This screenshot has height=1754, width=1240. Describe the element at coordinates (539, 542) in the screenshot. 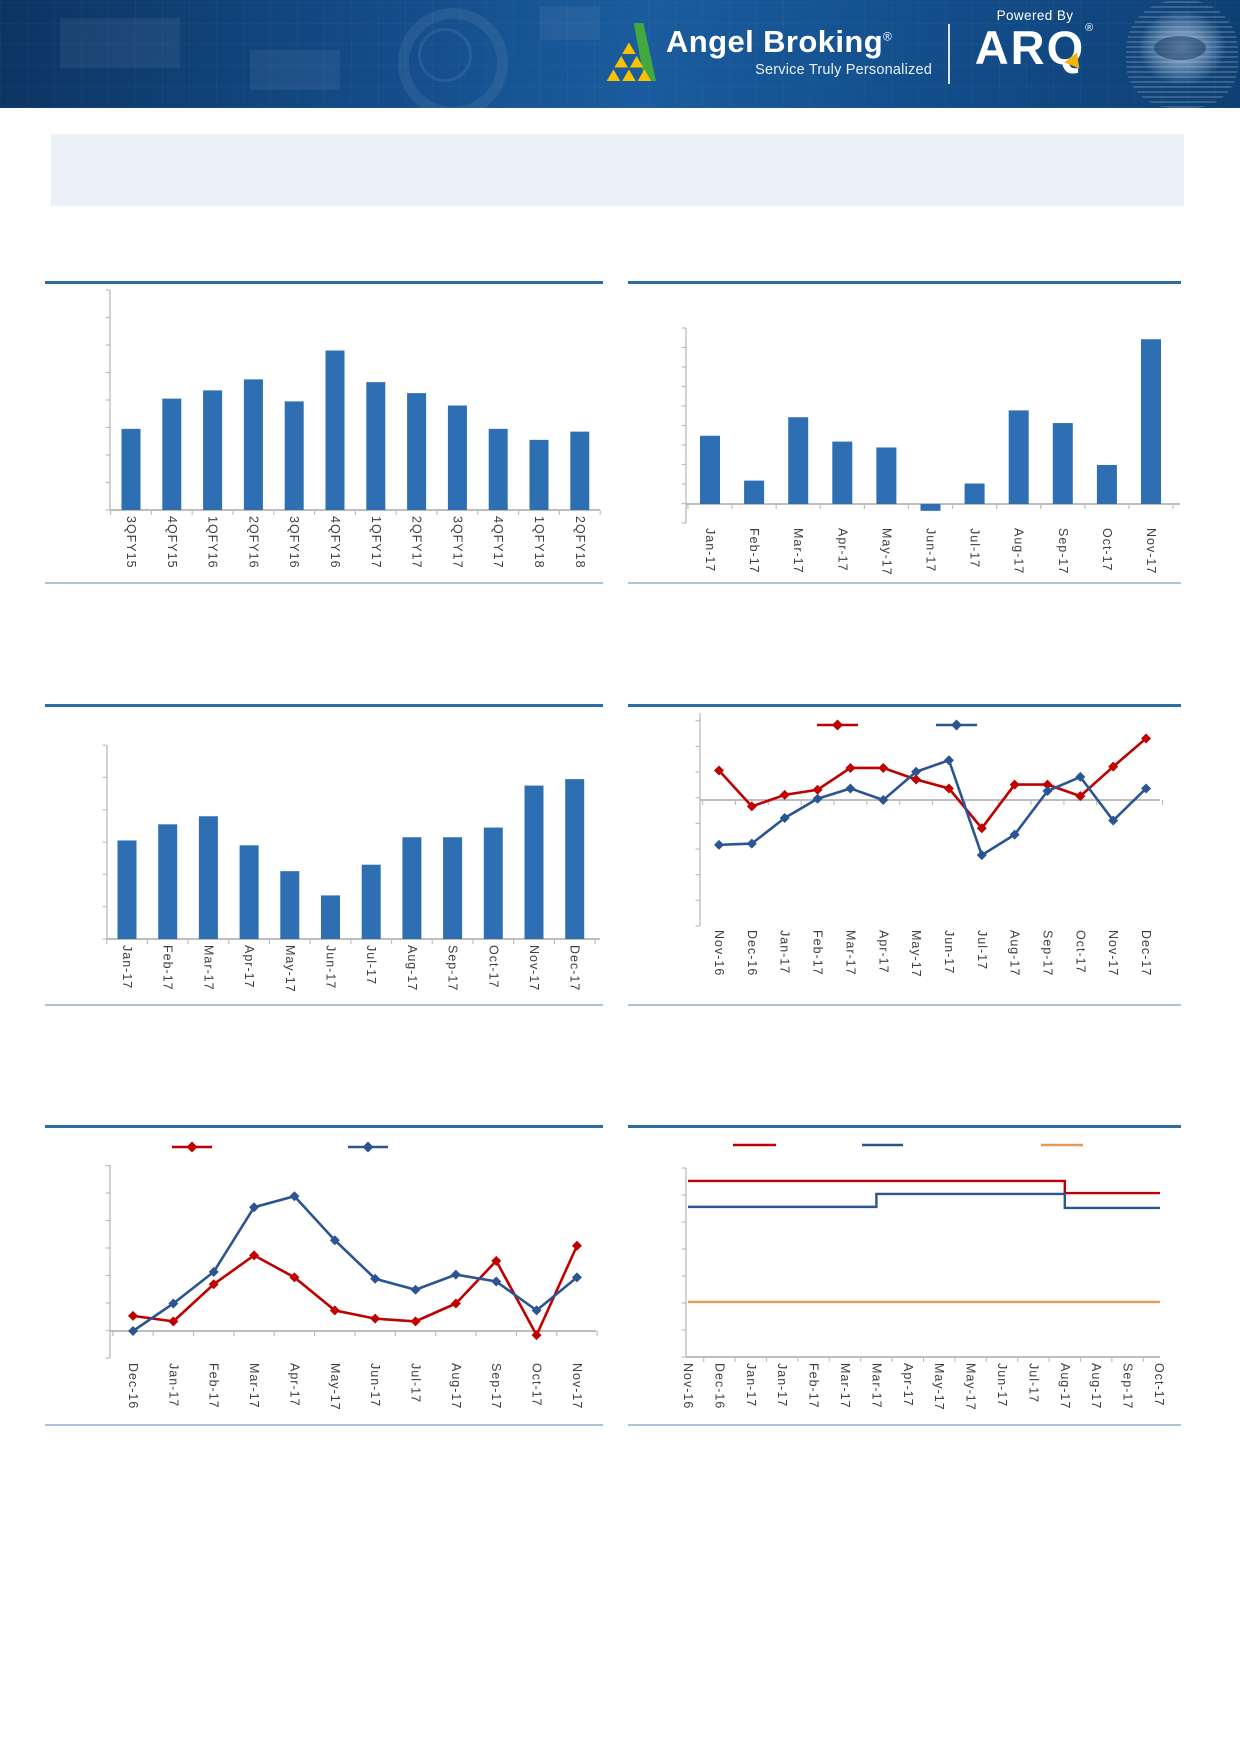

I see `x-tick-label: 1QFY18` at that location.